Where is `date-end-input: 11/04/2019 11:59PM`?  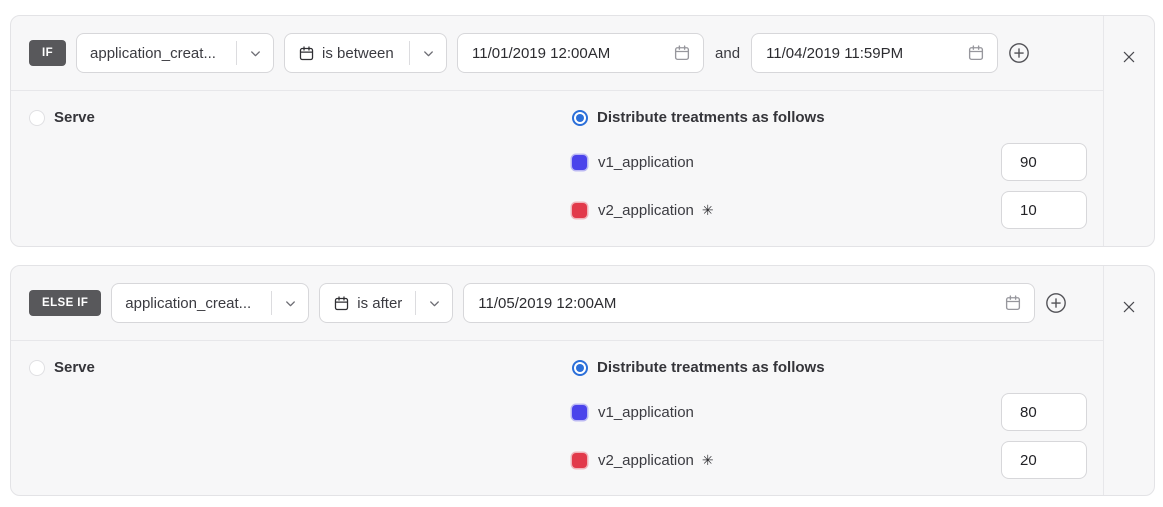 date-end-input: 11/04/2019 11:59PM is located at coordinates (875, 53).